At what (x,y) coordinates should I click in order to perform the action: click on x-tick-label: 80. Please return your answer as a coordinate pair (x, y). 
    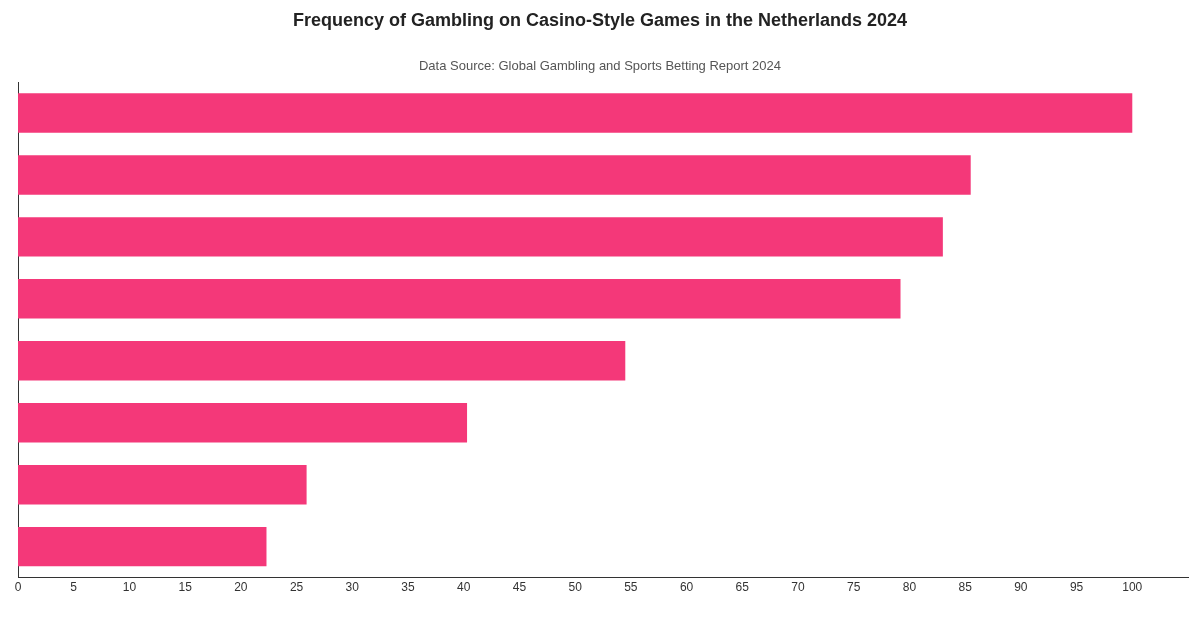
    Looking at the image, I should click on (909, 587).